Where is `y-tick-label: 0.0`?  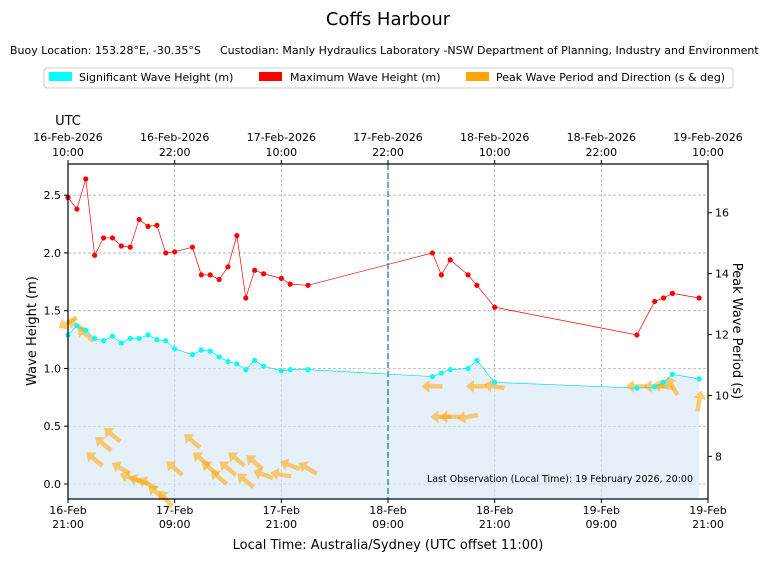 y-tick-label: 0.0 is located at coordinates (53, 484).